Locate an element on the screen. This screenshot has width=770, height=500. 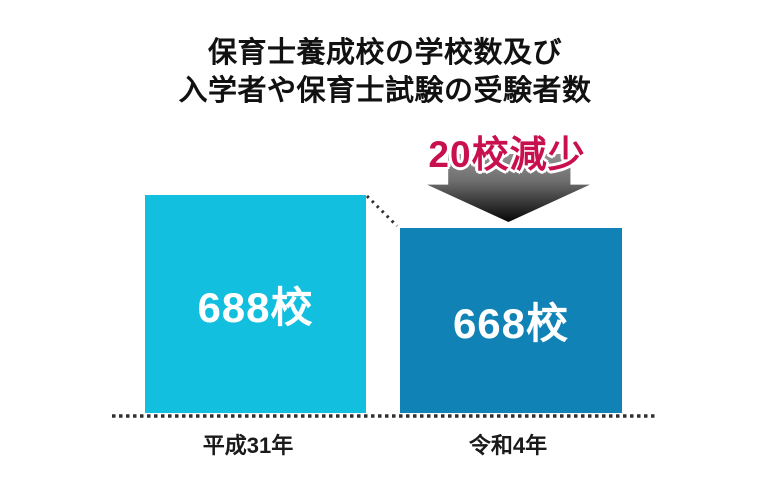
bar-reiwa4: 668校 is located at coordinates (511, 320).